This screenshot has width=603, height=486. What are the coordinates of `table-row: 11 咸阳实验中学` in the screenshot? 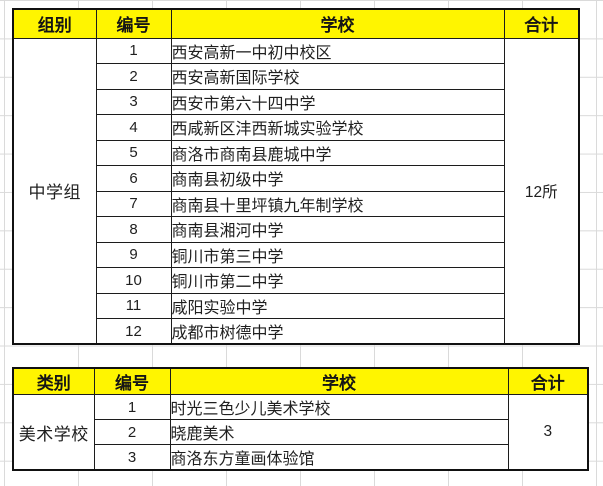 It's located at (296, 305).